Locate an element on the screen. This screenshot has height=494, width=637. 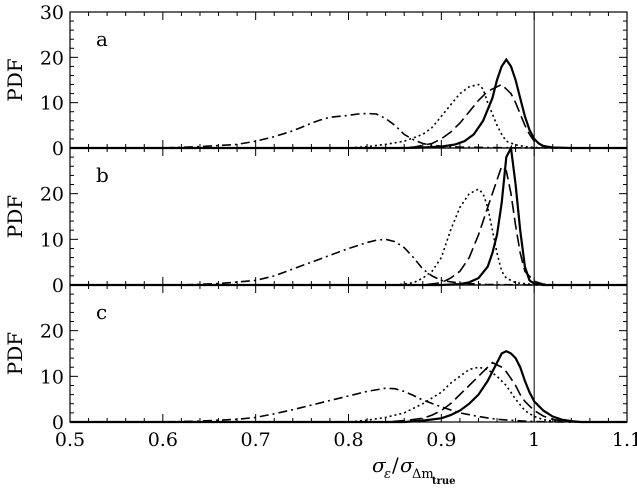
x-axis-label: σ ε / σ Δm true is located at coordinates (414, 470).